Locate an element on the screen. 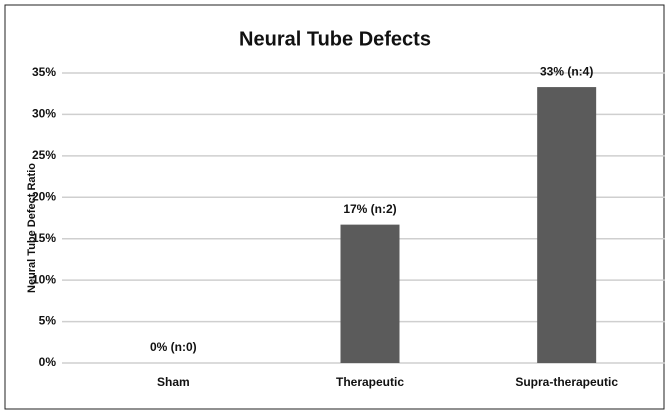 This screenshot has width=672, height=414. x-tick-label: Sham is located at coordinates (173, 382).